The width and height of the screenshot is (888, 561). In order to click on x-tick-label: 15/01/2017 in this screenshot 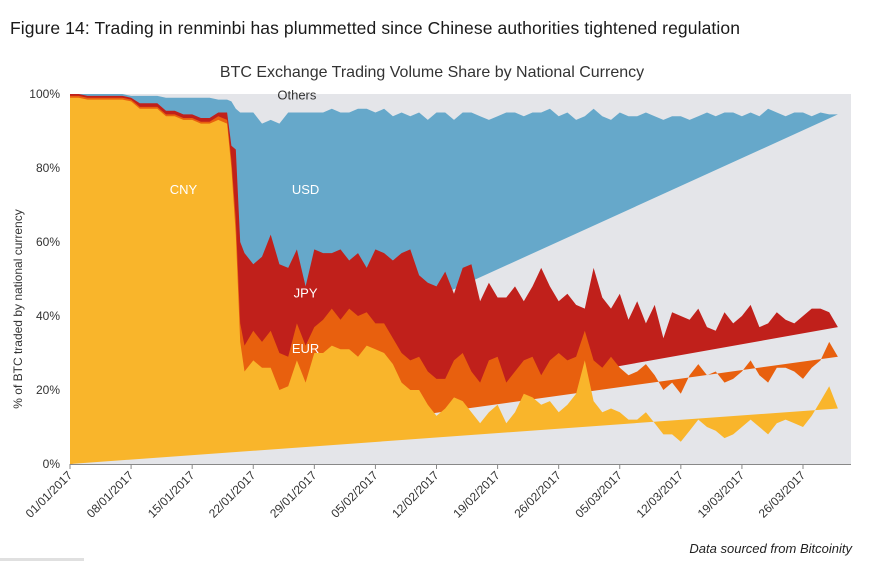, I will do `click(171, 494)`.